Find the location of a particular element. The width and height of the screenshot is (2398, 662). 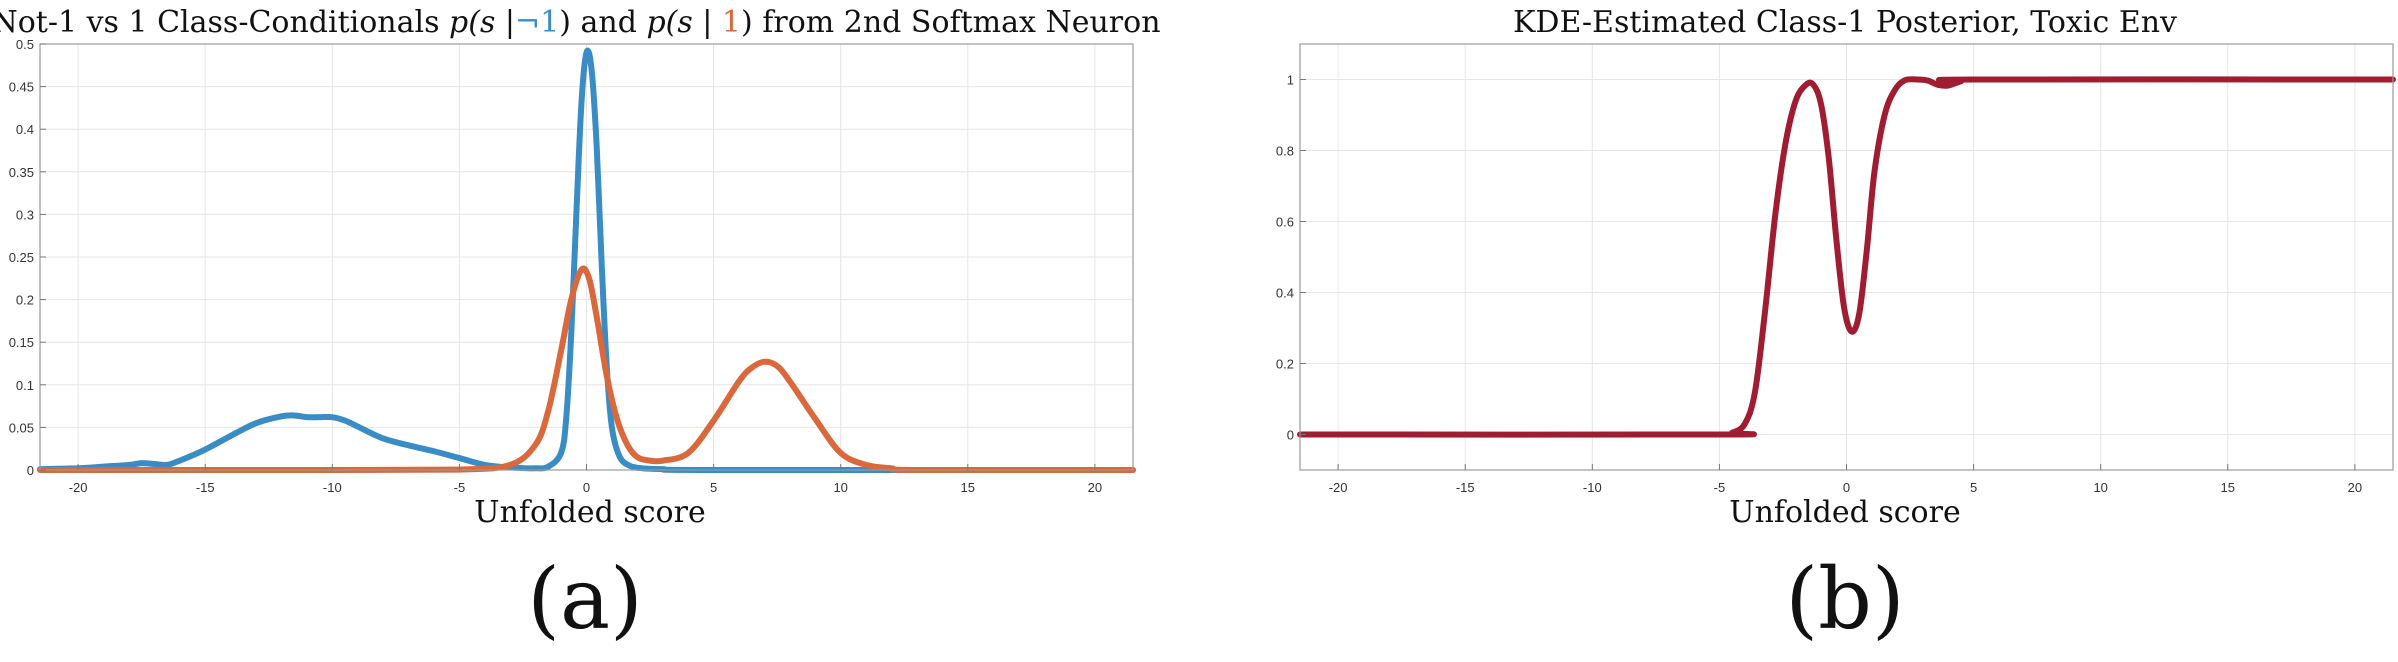

chart-b-x-ticks: -20 -15 -10 -5 0 5 10 15 20 is located at coordinates (1845, 479).